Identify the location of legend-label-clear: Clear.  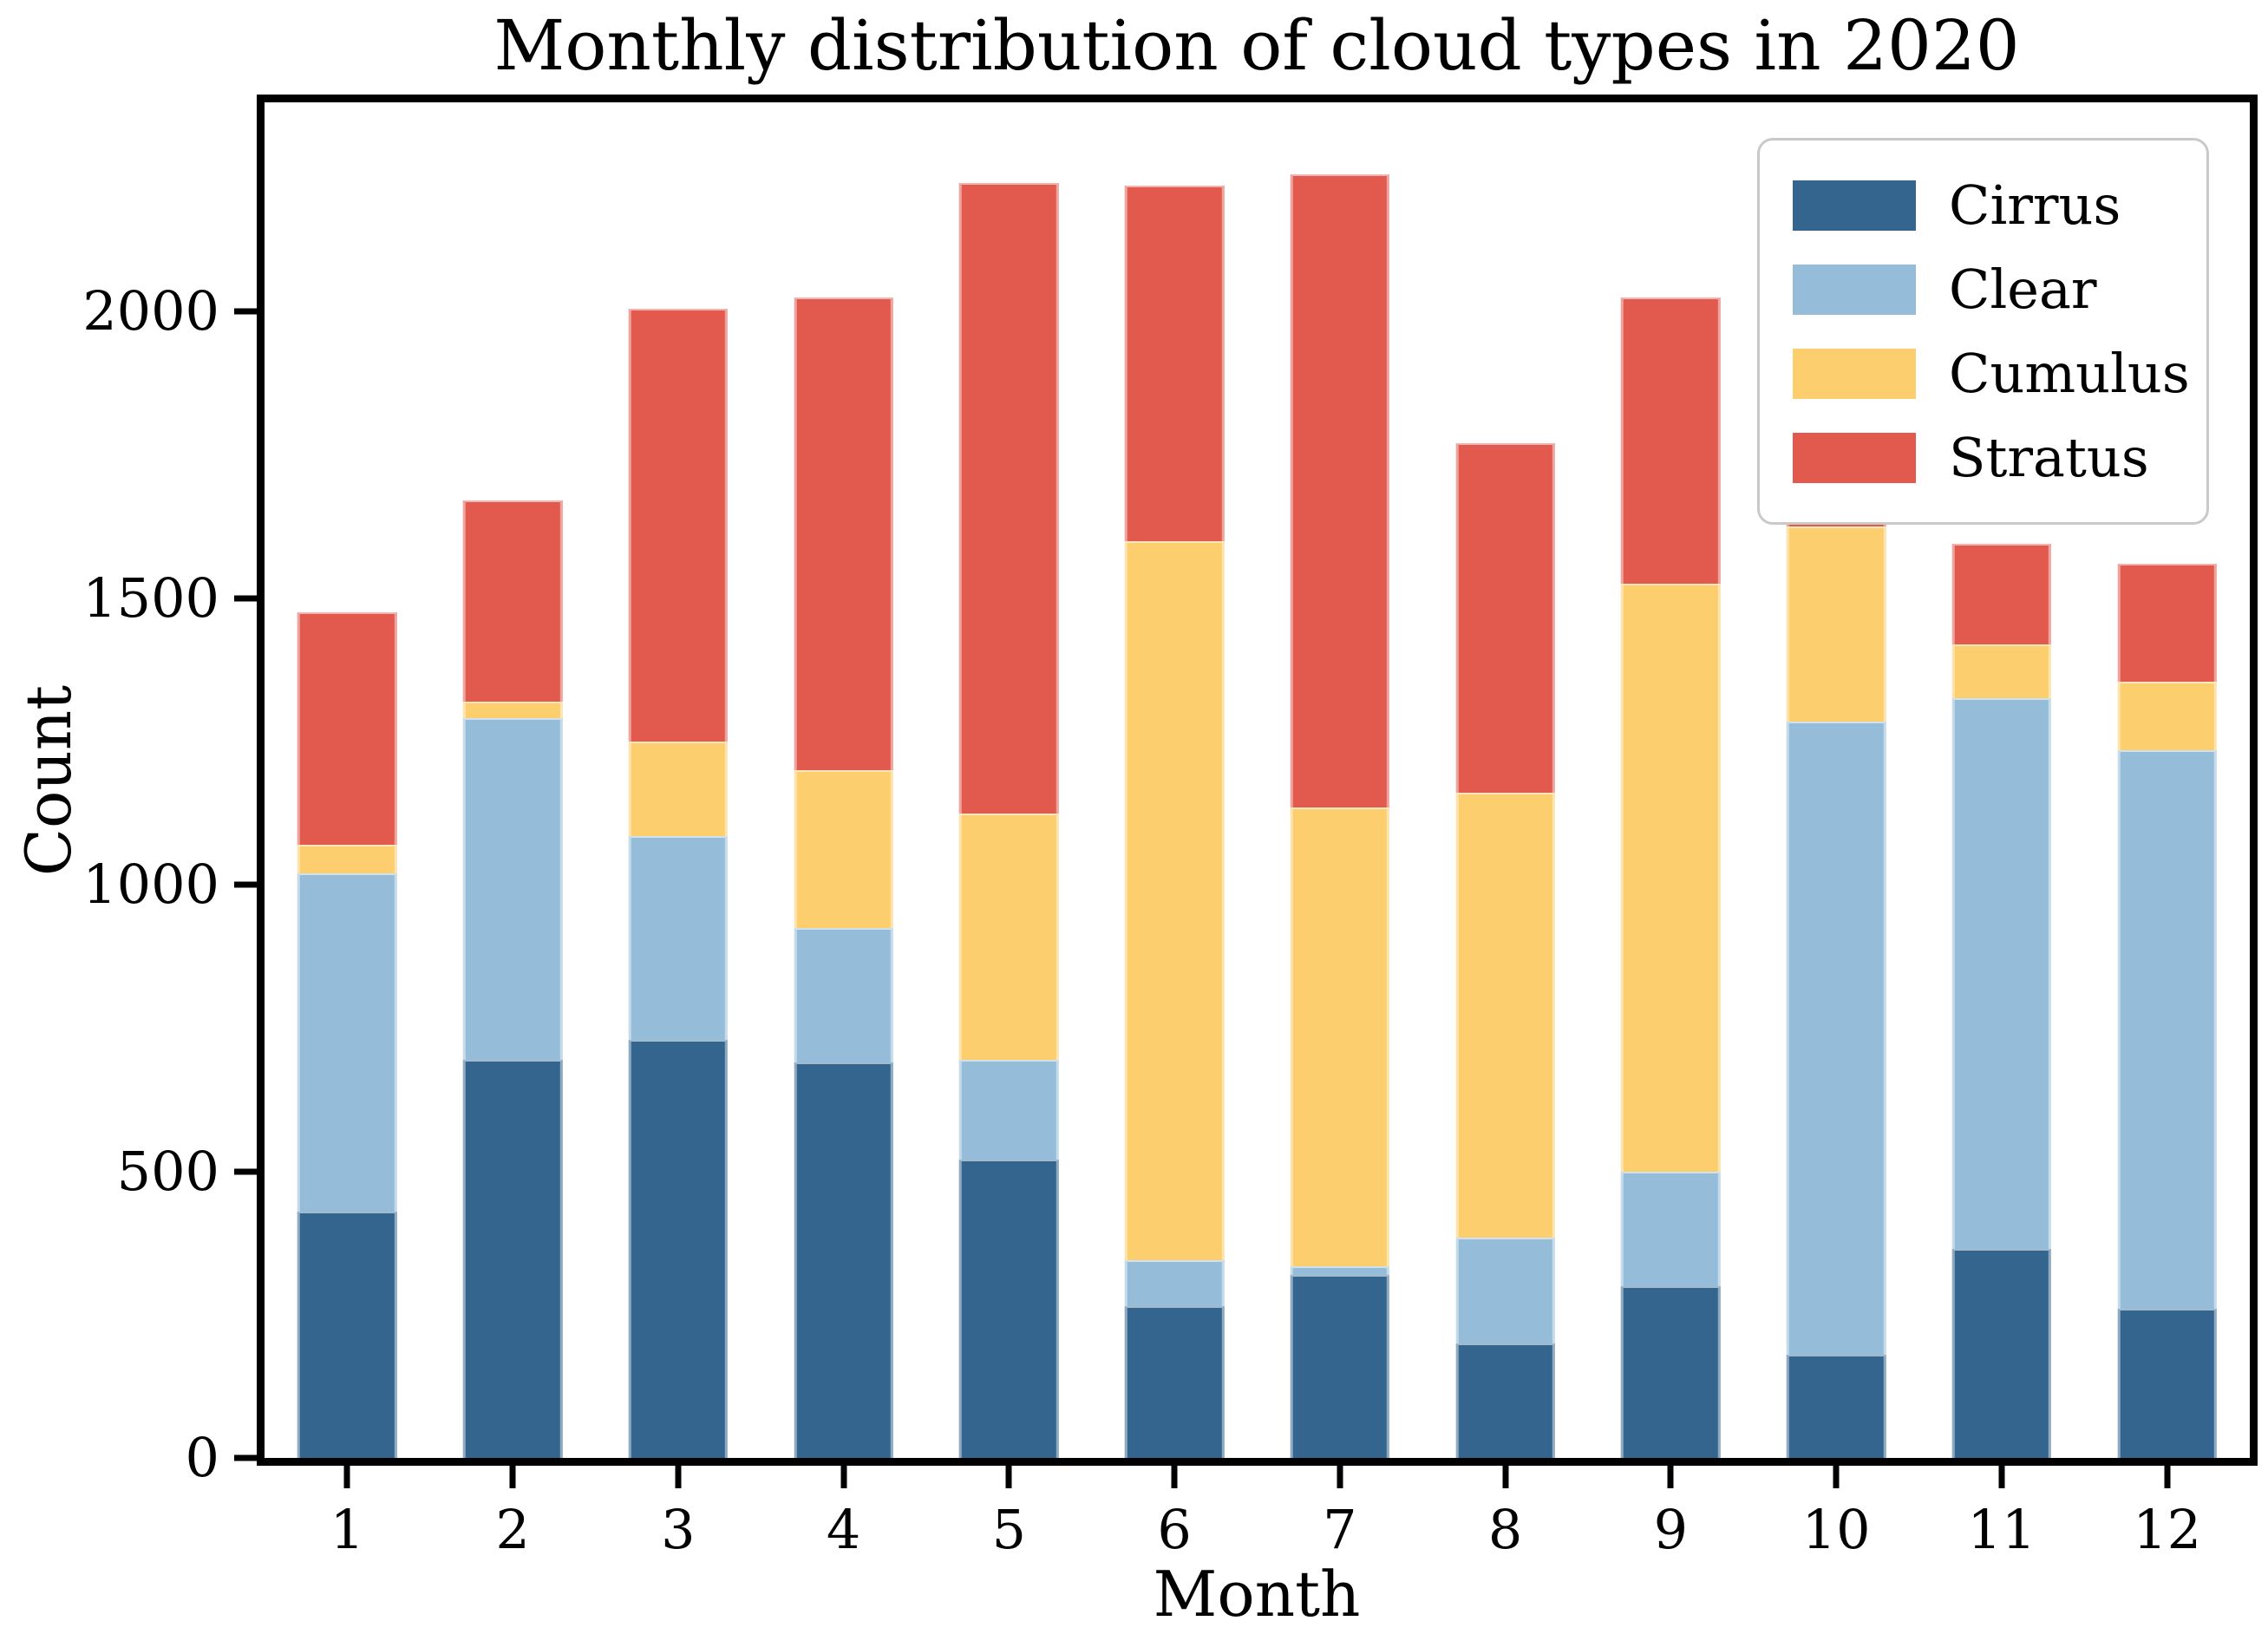
(2023, 289).